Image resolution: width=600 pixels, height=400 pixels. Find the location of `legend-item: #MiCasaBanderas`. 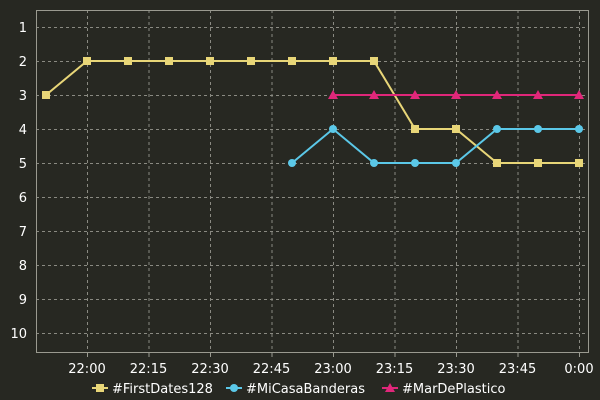

legend-item: #MiCasaBanderas is located at coordinates (295, 389).